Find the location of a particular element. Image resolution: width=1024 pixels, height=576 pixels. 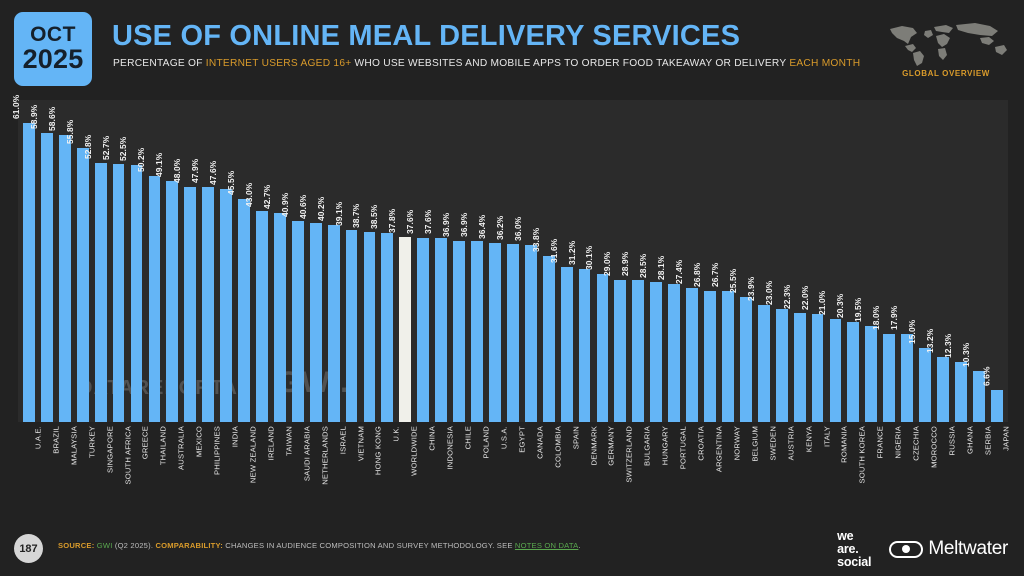

bar: 25.5% is located at coordinates (740, 345).